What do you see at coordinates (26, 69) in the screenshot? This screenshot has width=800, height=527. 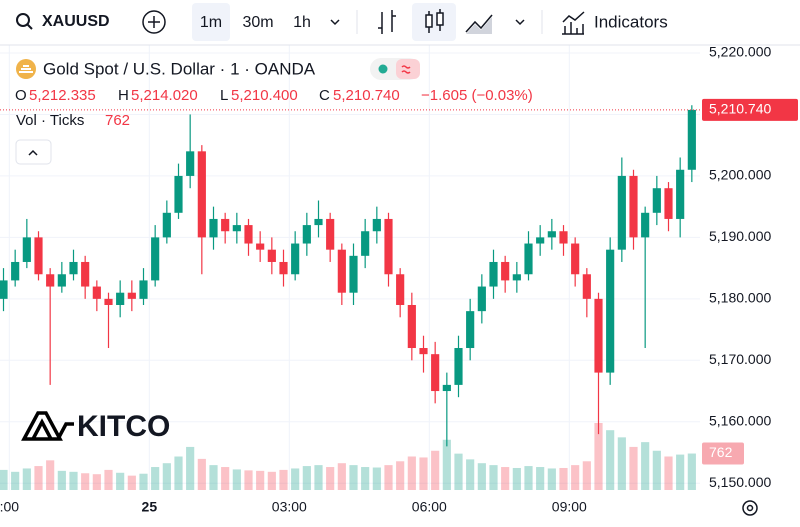 I see `symbol-logo` at bounding box center [26, 69].